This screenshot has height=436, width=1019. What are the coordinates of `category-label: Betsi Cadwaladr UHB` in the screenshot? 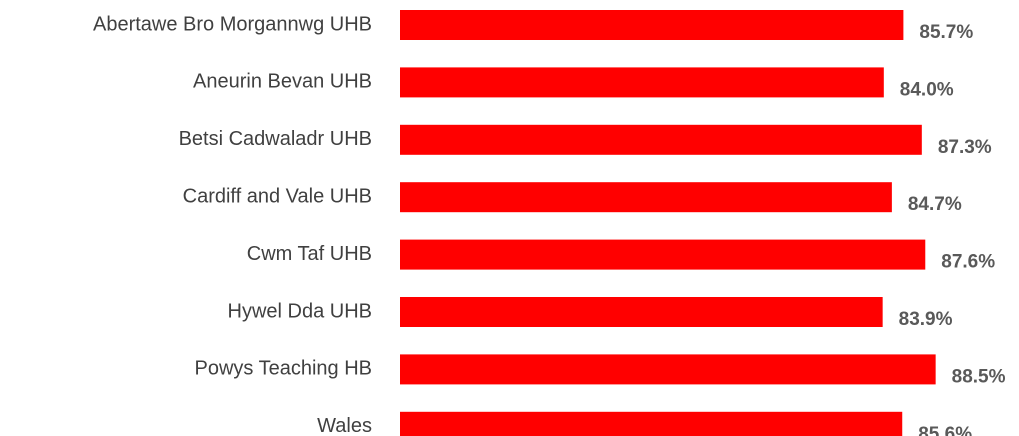 It's located at (275, 139).